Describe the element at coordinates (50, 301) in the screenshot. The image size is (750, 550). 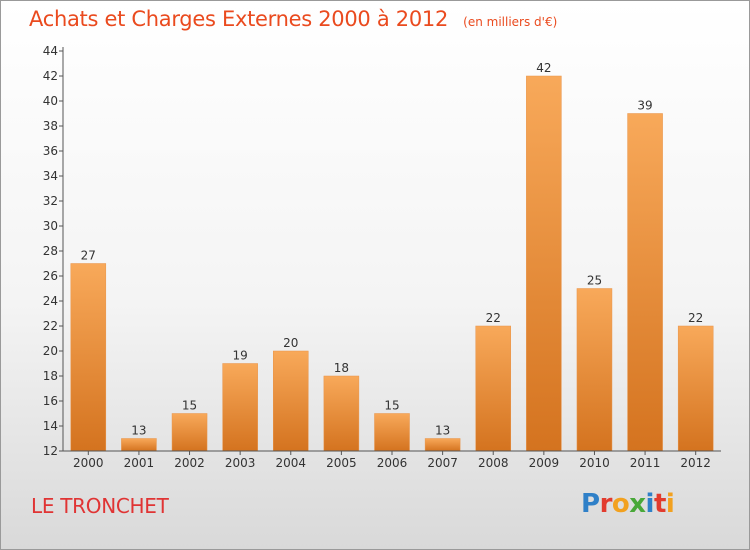
I see `y-tick-label: 24` at that location.